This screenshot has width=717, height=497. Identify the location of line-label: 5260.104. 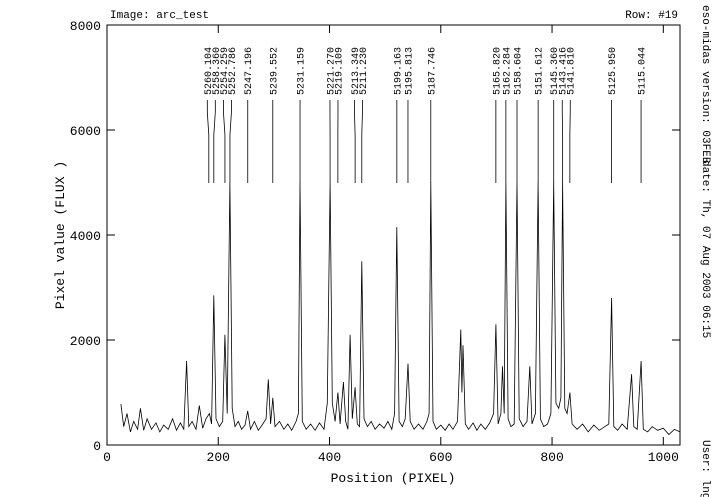
(209, 71).